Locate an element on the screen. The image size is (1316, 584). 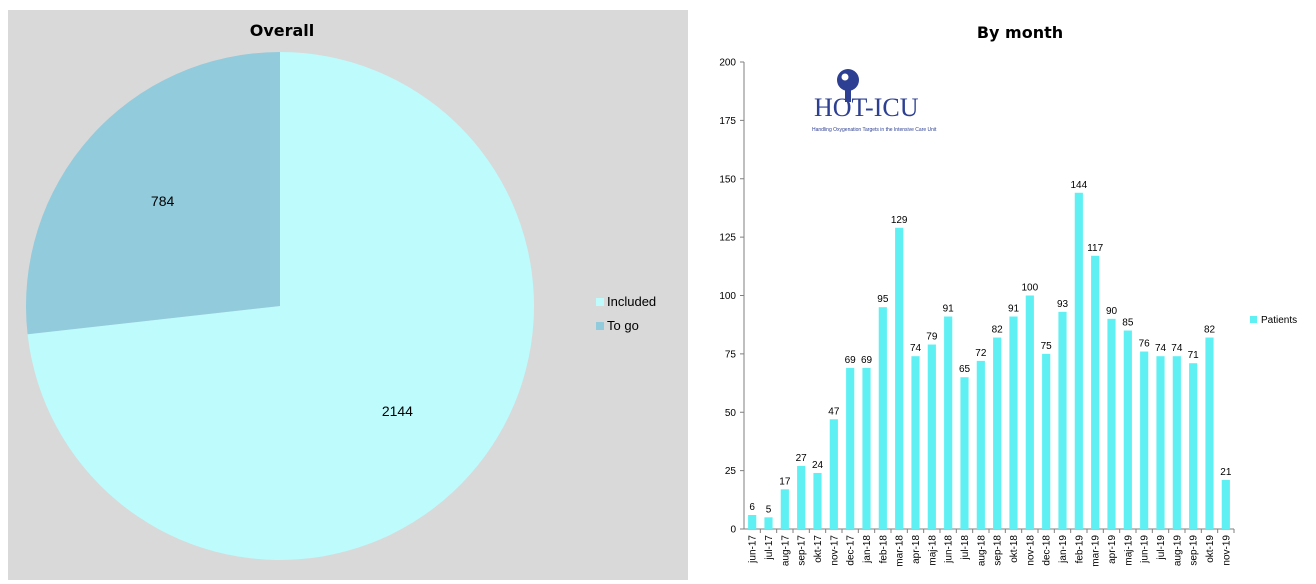
y-tick-label: 150 is located at coordinates (727, 179).